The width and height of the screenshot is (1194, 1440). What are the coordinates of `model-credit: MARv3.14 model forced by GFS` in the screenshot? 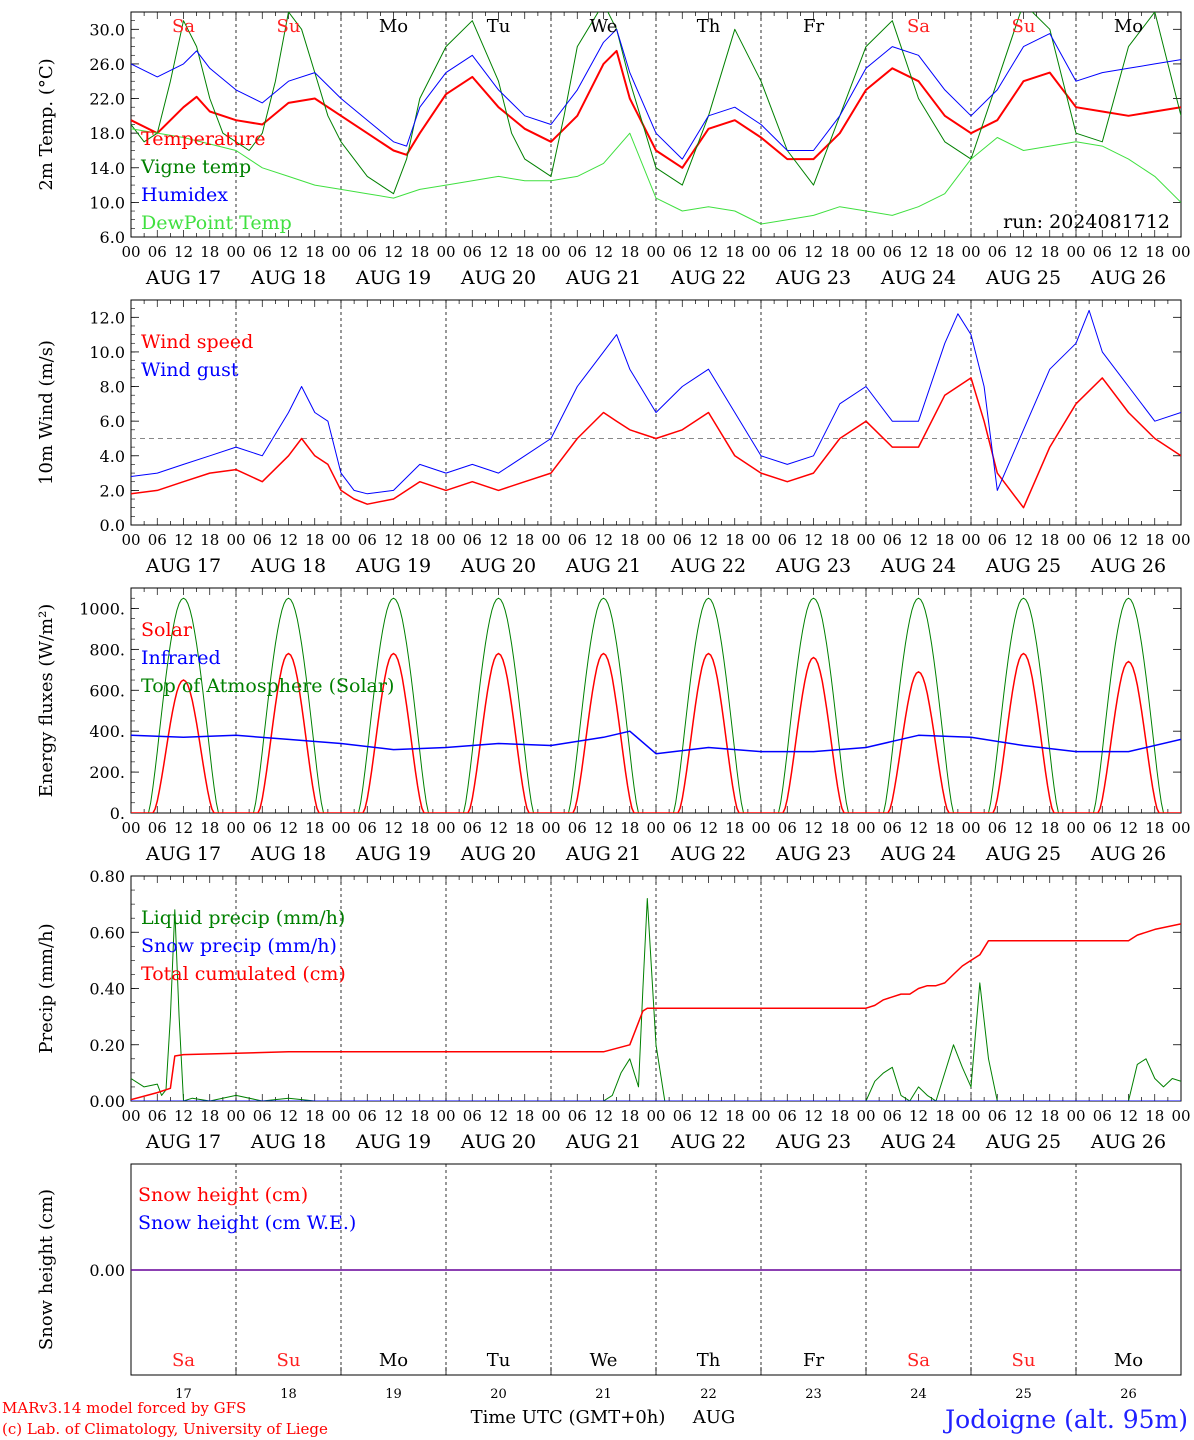 It's located at (124, 1408).